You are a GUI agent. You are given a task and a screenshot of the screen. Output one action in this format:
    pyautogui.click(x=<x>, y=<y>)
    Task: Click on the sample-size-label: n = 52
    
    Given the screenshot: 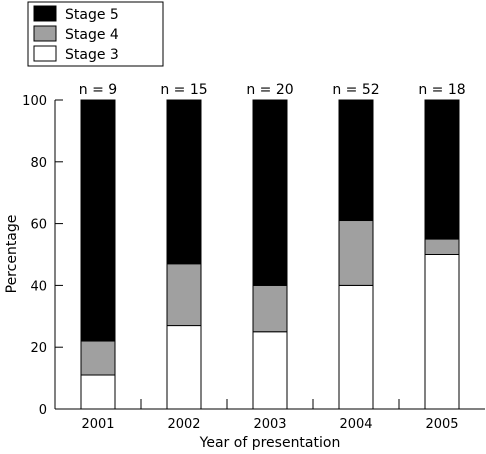 What is the action you would take?
    pyautogui.click(x=355, y=90)
    